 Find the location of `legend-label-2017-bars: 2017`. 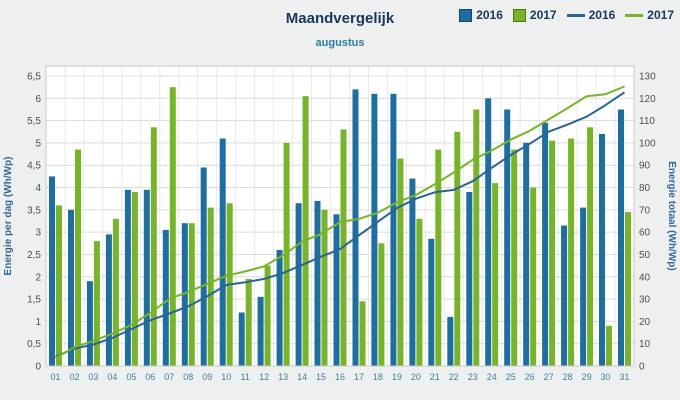

legend-label-2017-bars: 2017 is located at coordinates (543, 15).